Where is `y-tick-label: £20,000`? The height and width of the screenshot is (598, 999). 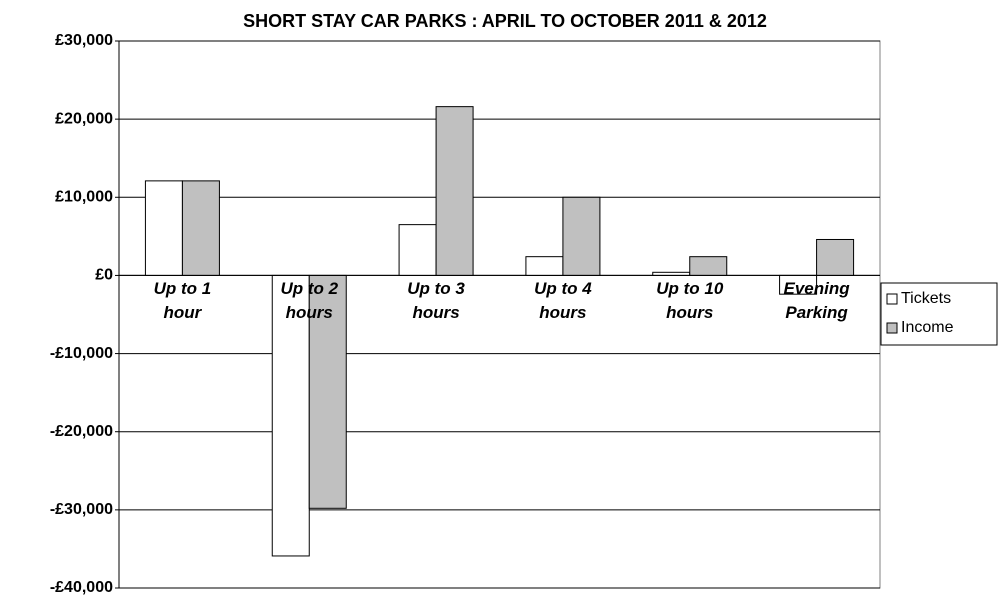
y-tick-label: £20,000 is located at coordinates (84, 118).